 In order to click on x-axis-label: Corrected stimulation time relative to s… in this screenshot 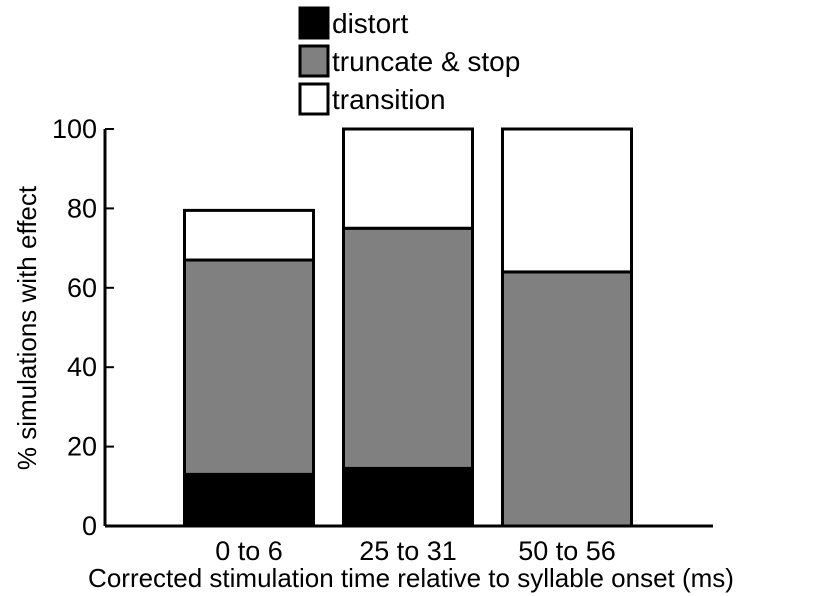, I will do `click(411, 578)`.